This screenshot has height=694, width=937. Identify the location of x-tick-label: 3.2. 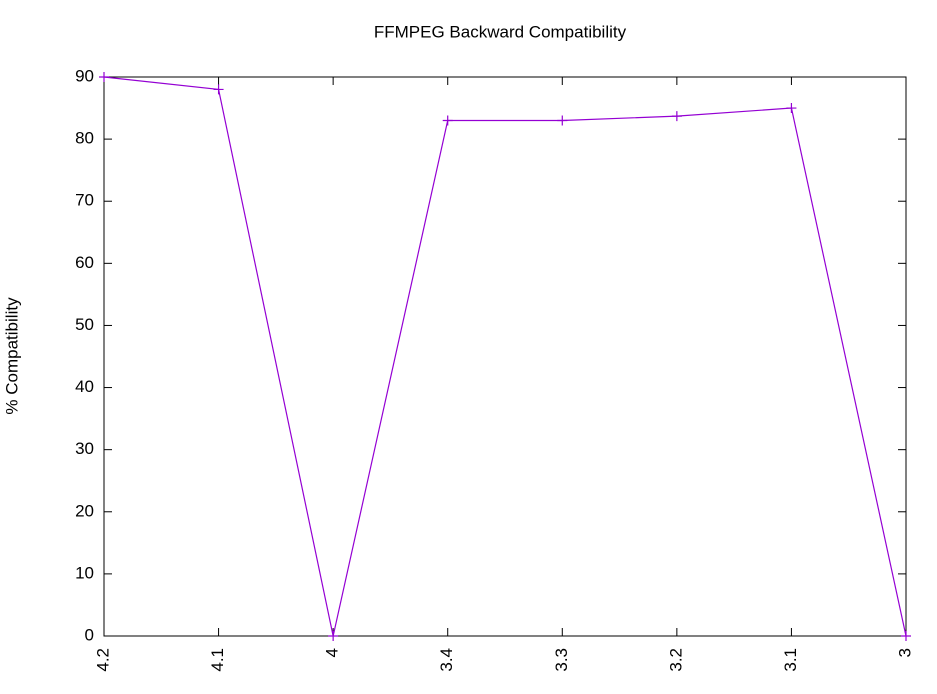
(675, 660).